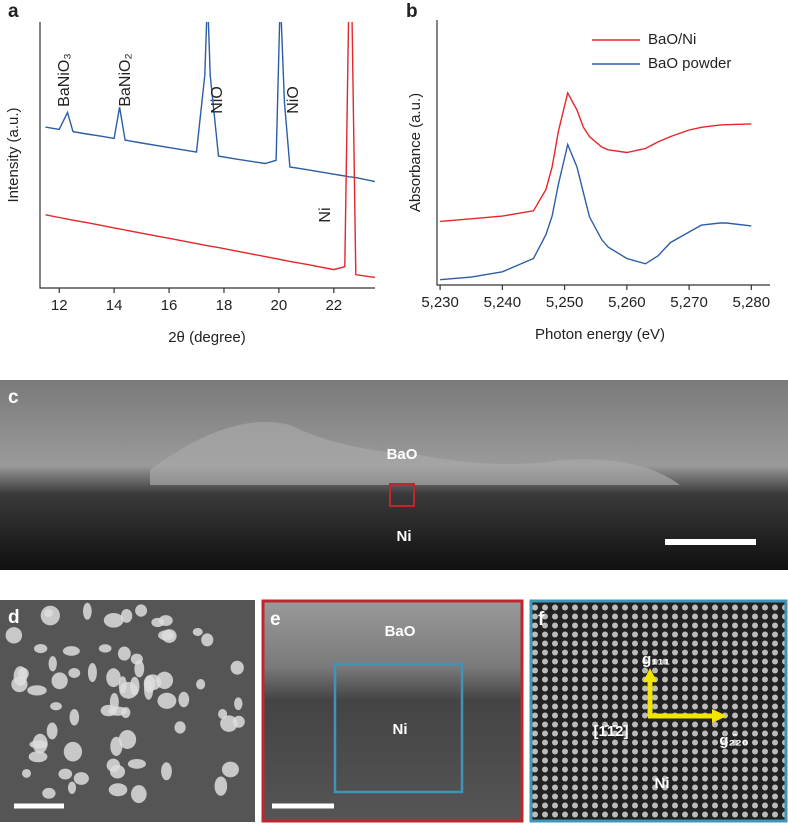 This screenshot has width=788, height=824. Describe the element at coordinates (672, 39) in the screenshot. I see `legend-label: BaO/Ni` at that location.